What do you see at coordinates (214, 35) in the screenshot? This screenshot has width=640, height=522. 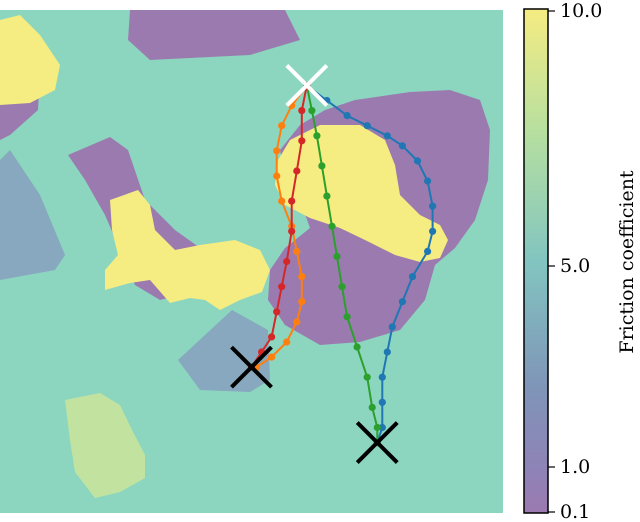 I see `low-friction-region` at bounding box center [214, 35].